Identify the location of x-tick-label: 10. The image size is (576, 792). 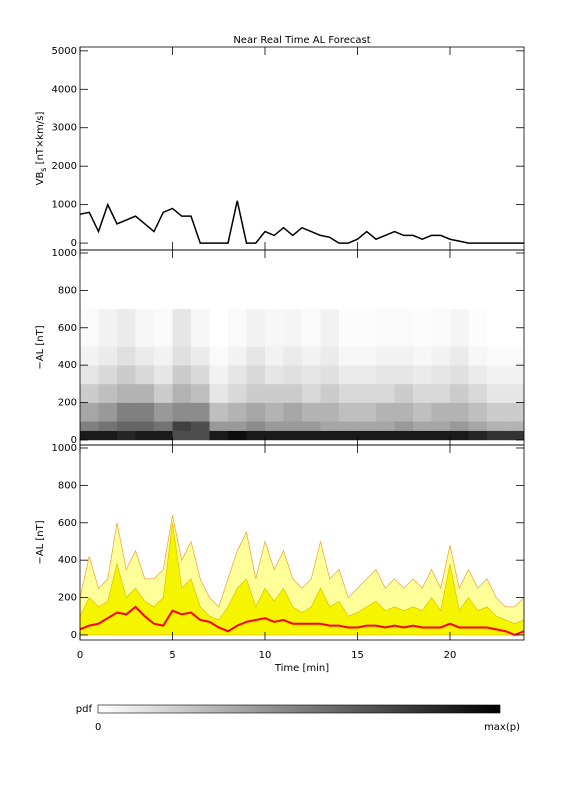
(265, 655).